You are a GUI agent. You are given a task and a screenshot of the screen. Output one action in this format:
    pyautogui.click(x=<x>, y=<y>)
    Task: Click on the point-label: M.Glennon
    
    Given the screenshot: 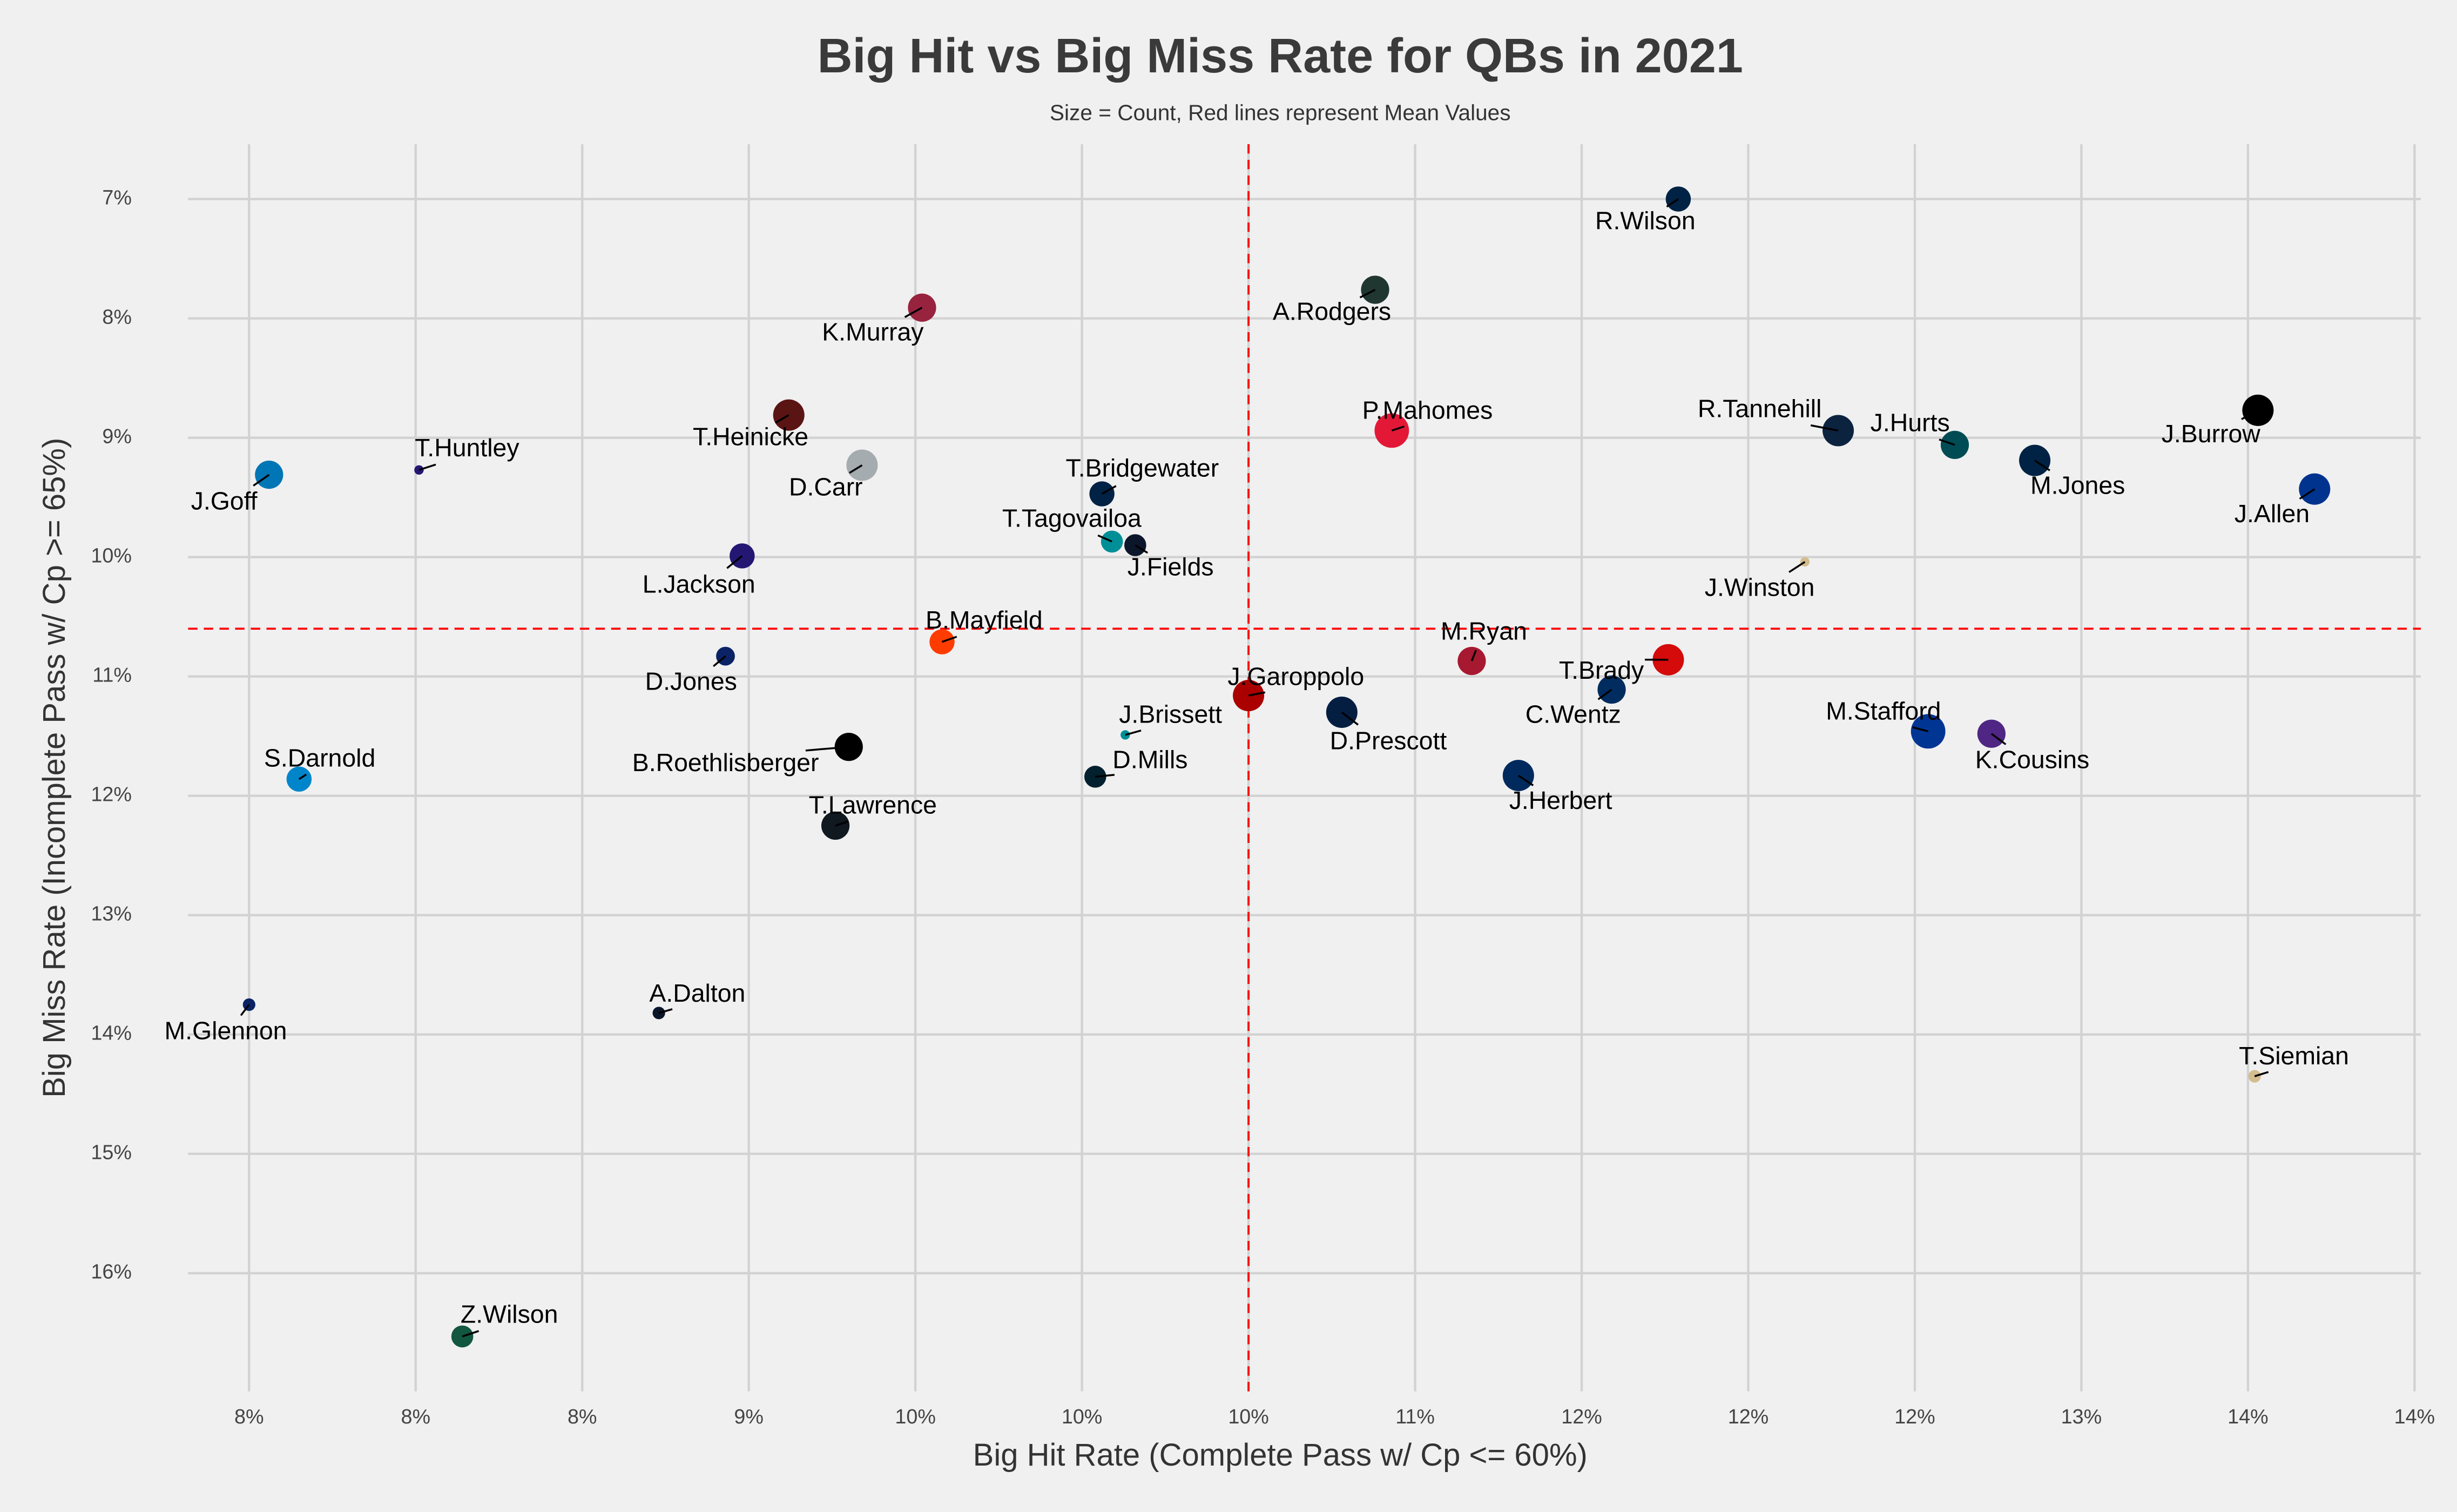 What is the action you would take?
    pyautogui.click(x=226, y=1030)
    